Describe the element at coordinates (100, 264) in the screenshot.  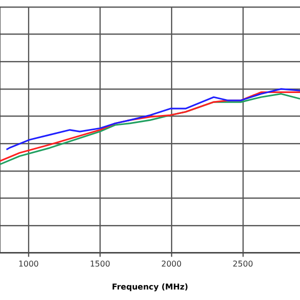
I see `x-tick-label: 1500` at that location.